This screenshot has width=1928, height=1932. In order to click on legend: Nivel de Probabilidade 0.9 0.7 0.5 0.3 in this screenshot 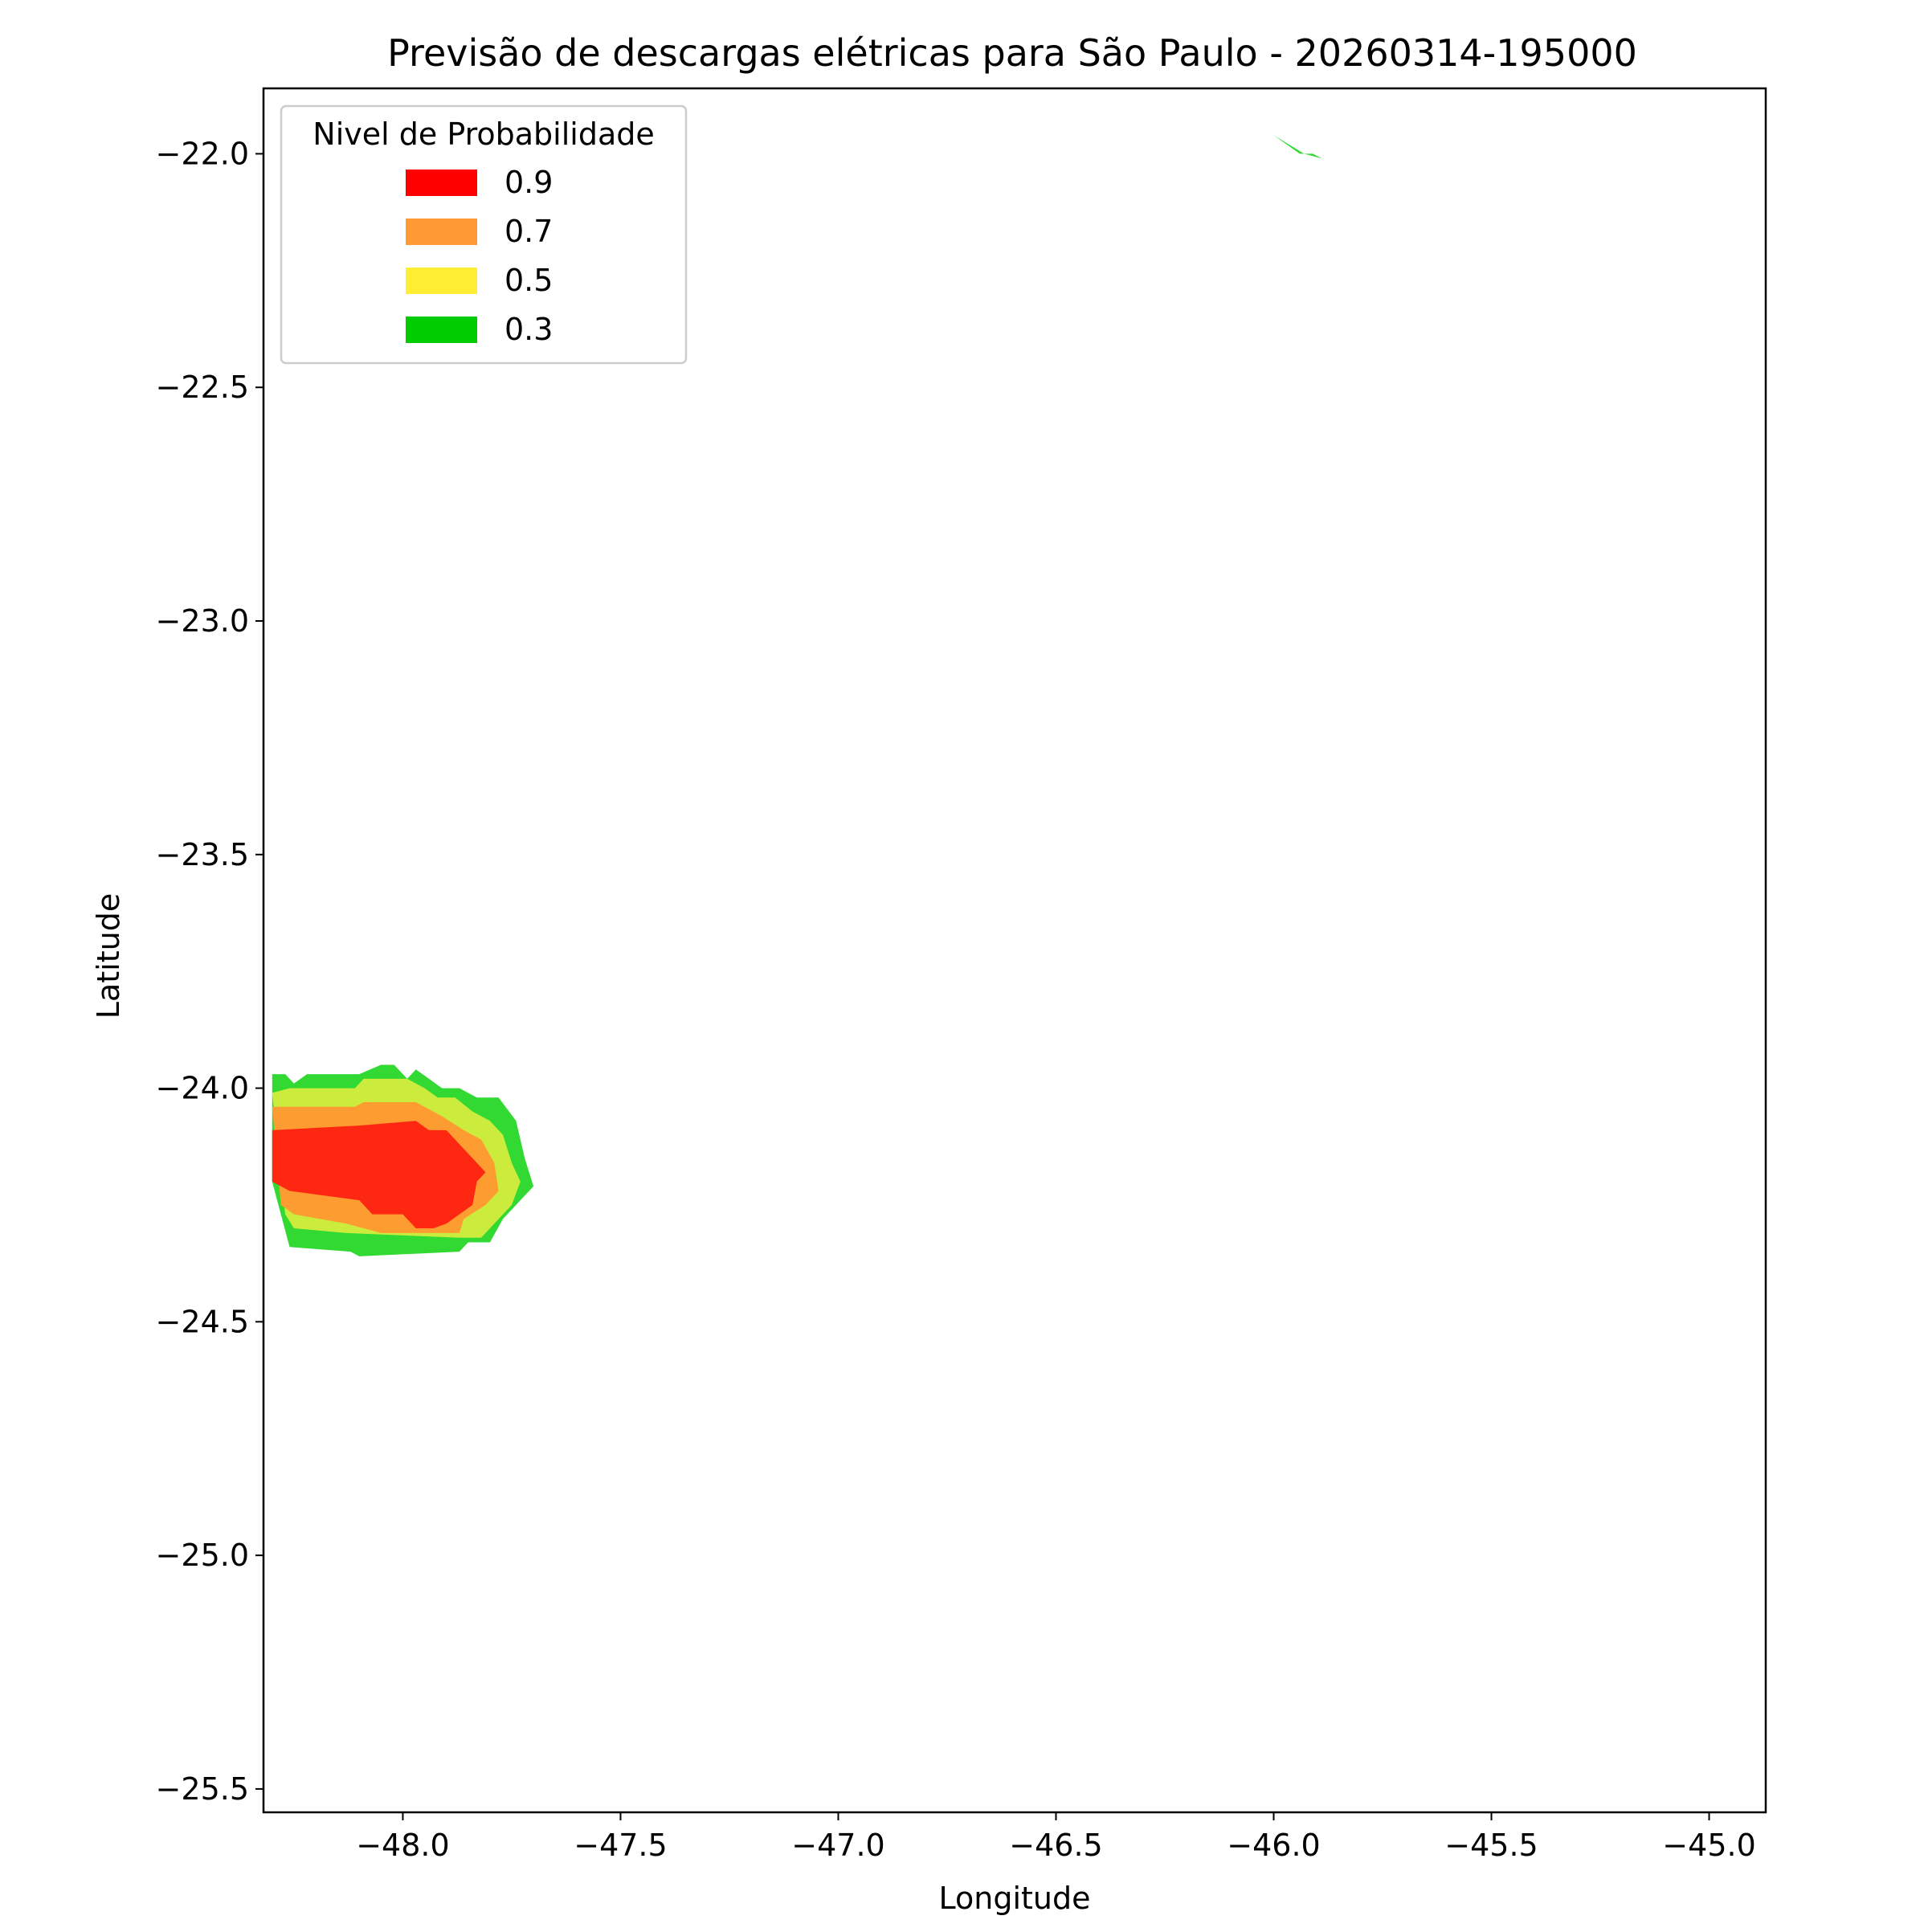, I will do `click(484, 235)`.